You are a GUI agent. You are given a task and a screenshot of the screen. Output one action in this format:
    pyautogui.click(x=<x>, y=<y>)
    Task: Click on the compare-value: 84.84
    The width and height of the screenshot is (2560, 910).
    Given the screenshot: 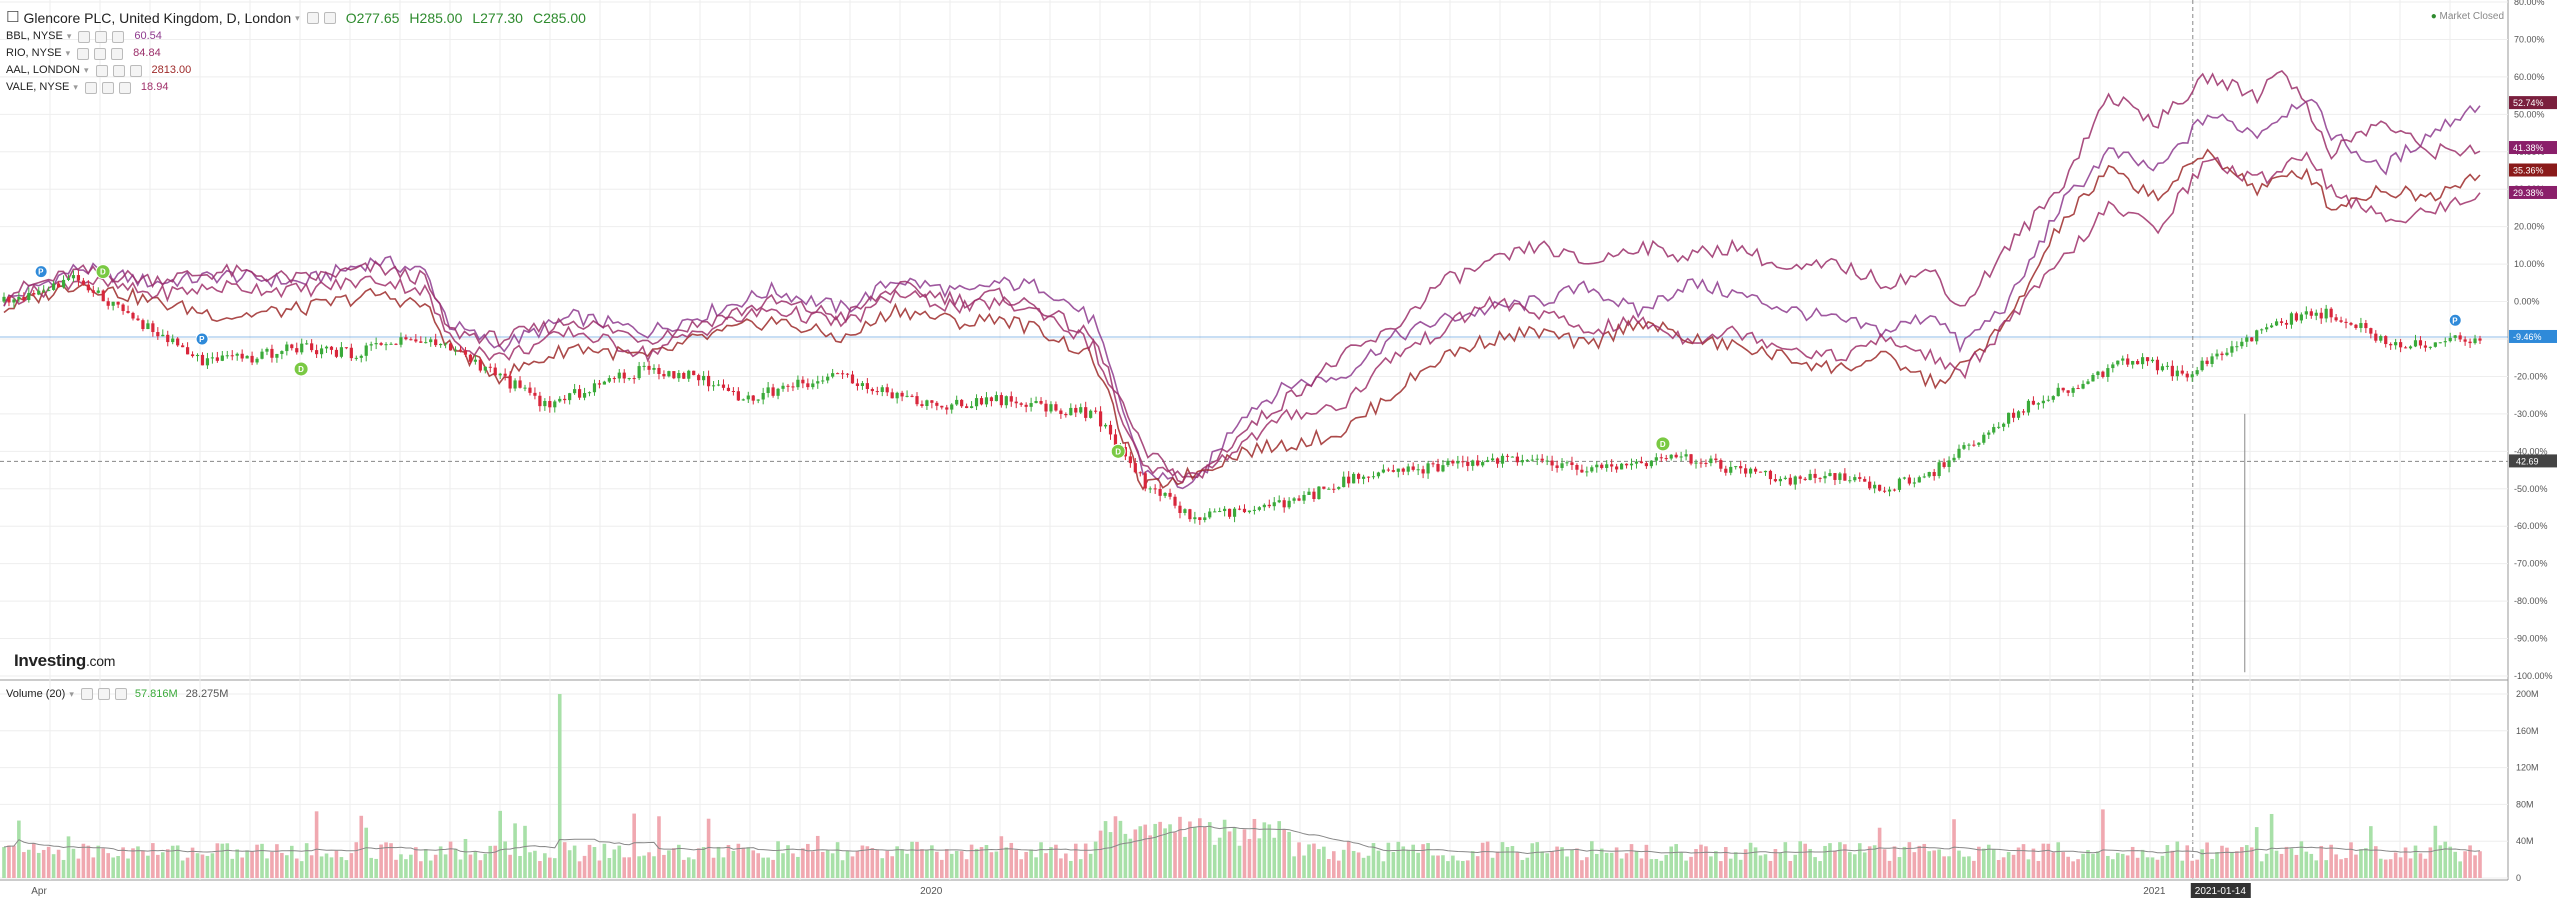 What is the action you would take?
    pyautogui.click(x=147, y=53)
    